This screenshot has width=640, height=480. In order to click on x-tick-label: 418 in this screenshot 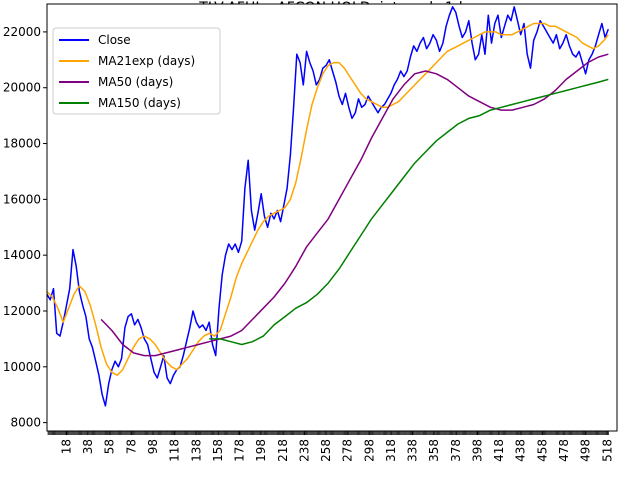, I will do `click(499, 450)`.